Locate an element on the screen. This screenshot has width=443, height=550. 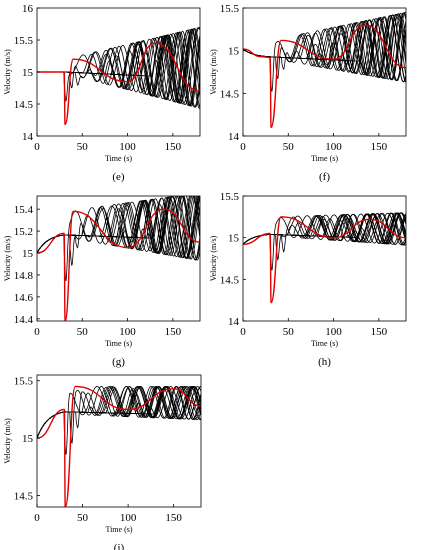
y-tick-label: 14.4 is located at coordinates (24, 320).